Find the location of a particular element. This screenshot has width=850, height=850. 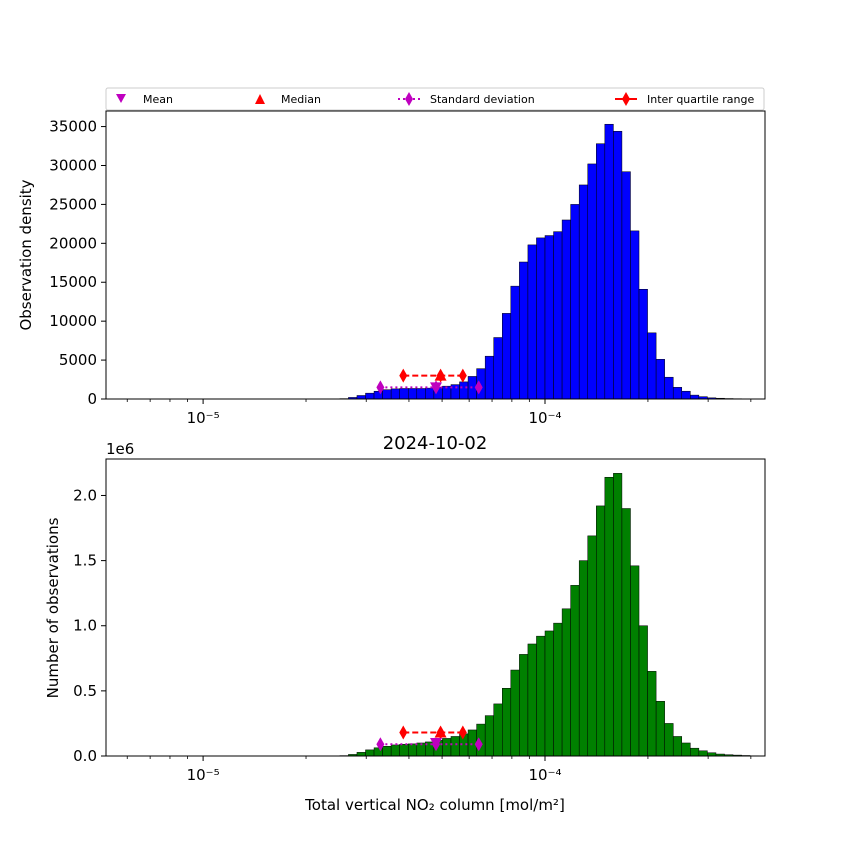

bottom-y-tick-label: 2.0 is located at coordinates (85, 495).